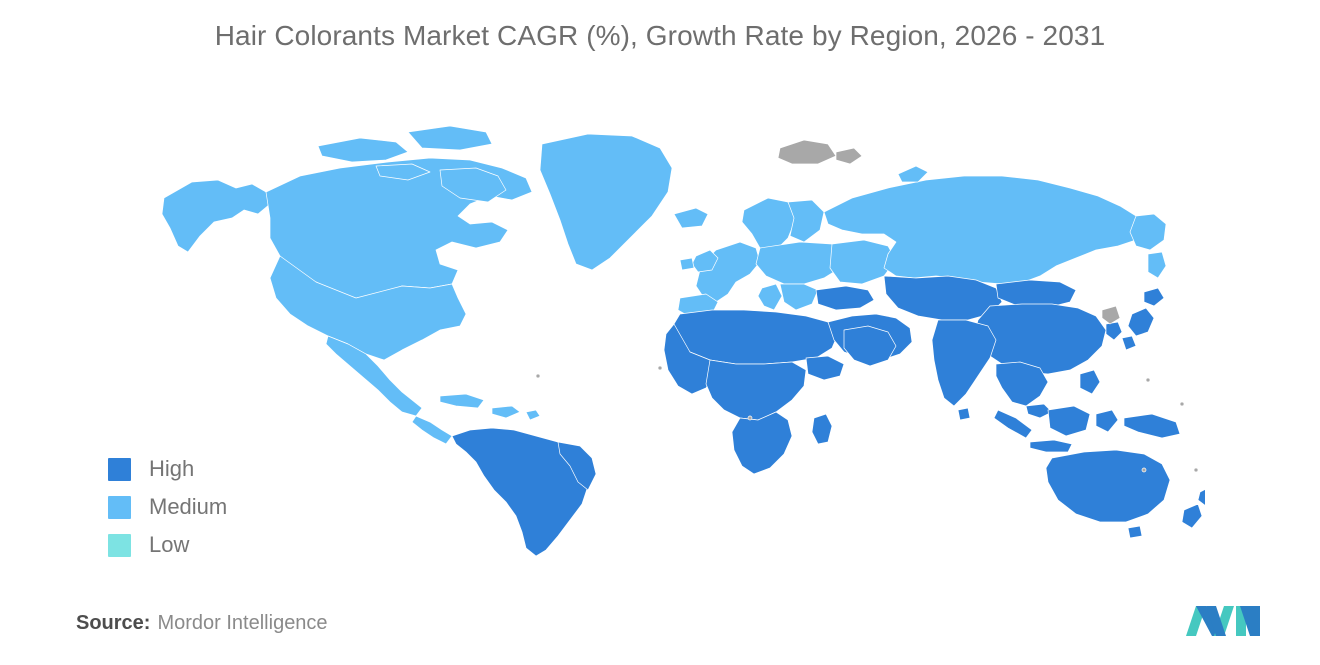 This screenshot has height=665, width=1320. I want to click on mordor-intelligence-logo, so click(1224, 620).